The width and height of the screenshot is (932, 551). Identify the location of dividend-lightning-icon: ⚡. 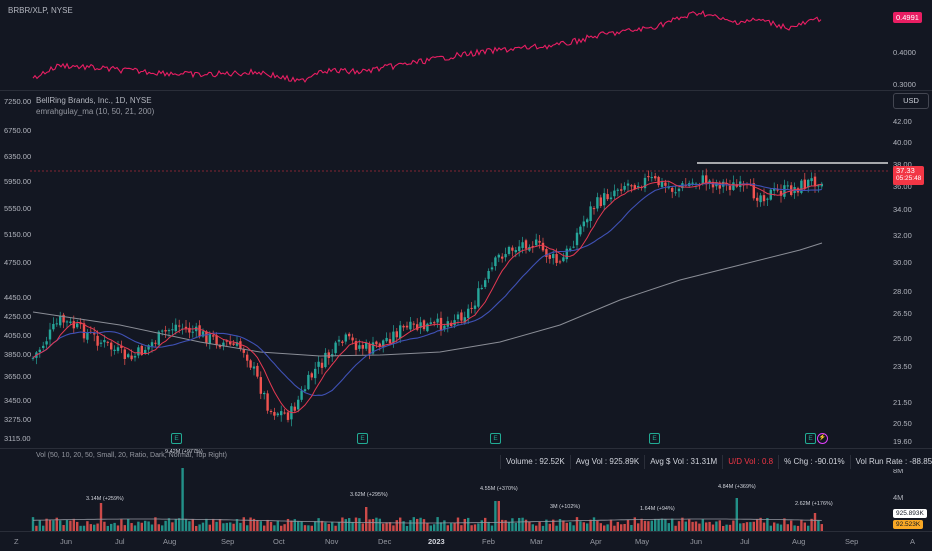
(822, 438).